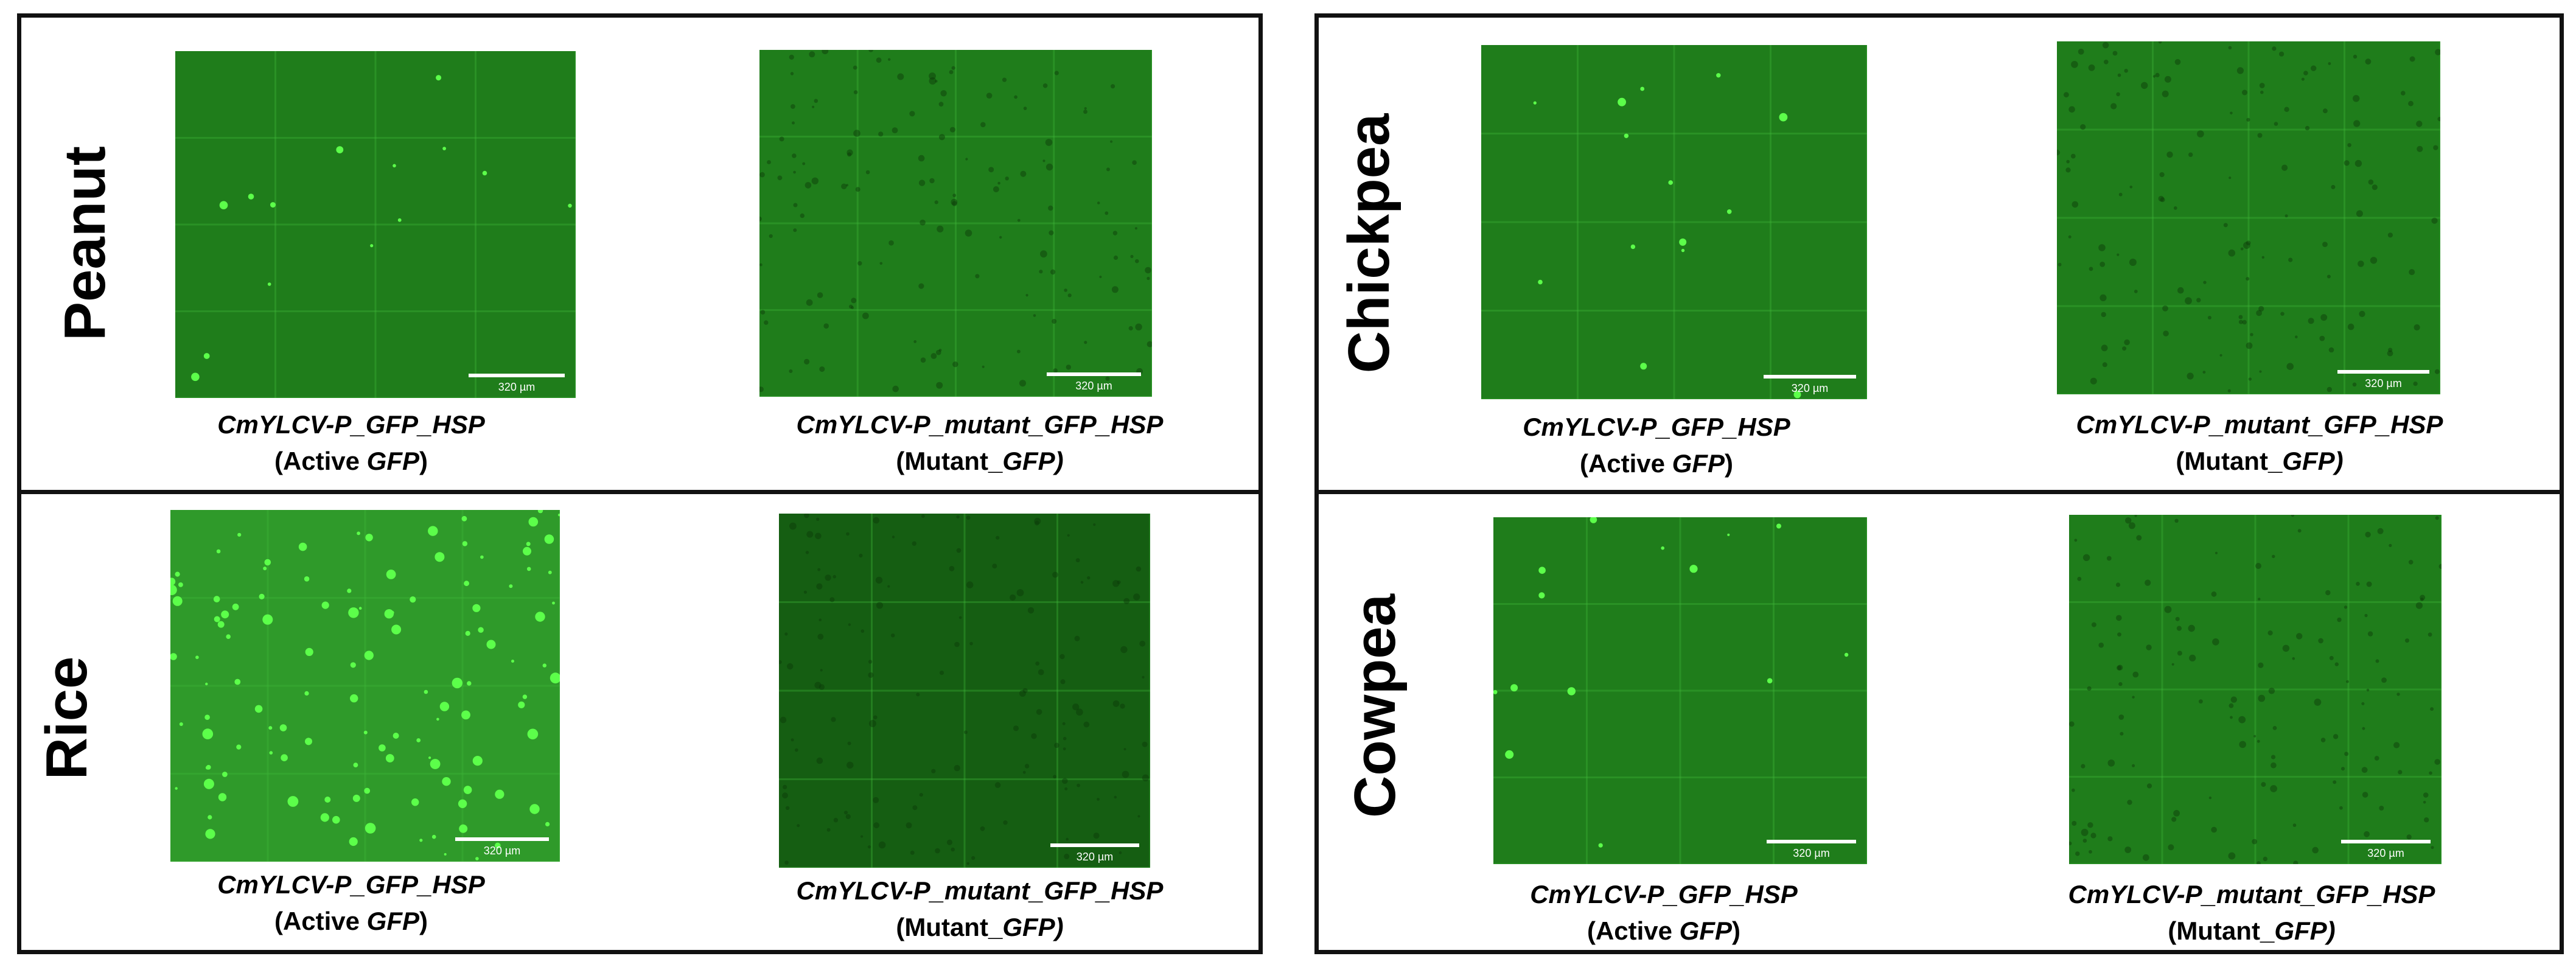  Describe the element at coordinates (1664, 912) in the screenshot. I see `caption-cowpea-active: CmYLCV-P_GFP_HSP (Active GFP)` at that location.